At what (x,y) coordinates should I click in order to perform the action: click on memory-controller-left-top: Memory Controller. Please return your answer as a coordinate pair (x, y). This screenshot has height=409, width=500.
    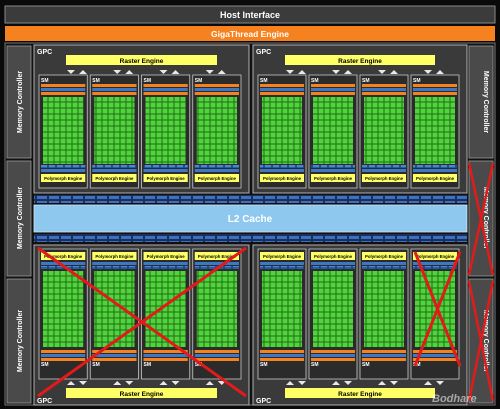
    Looking at the image, I should click on (19, 102).